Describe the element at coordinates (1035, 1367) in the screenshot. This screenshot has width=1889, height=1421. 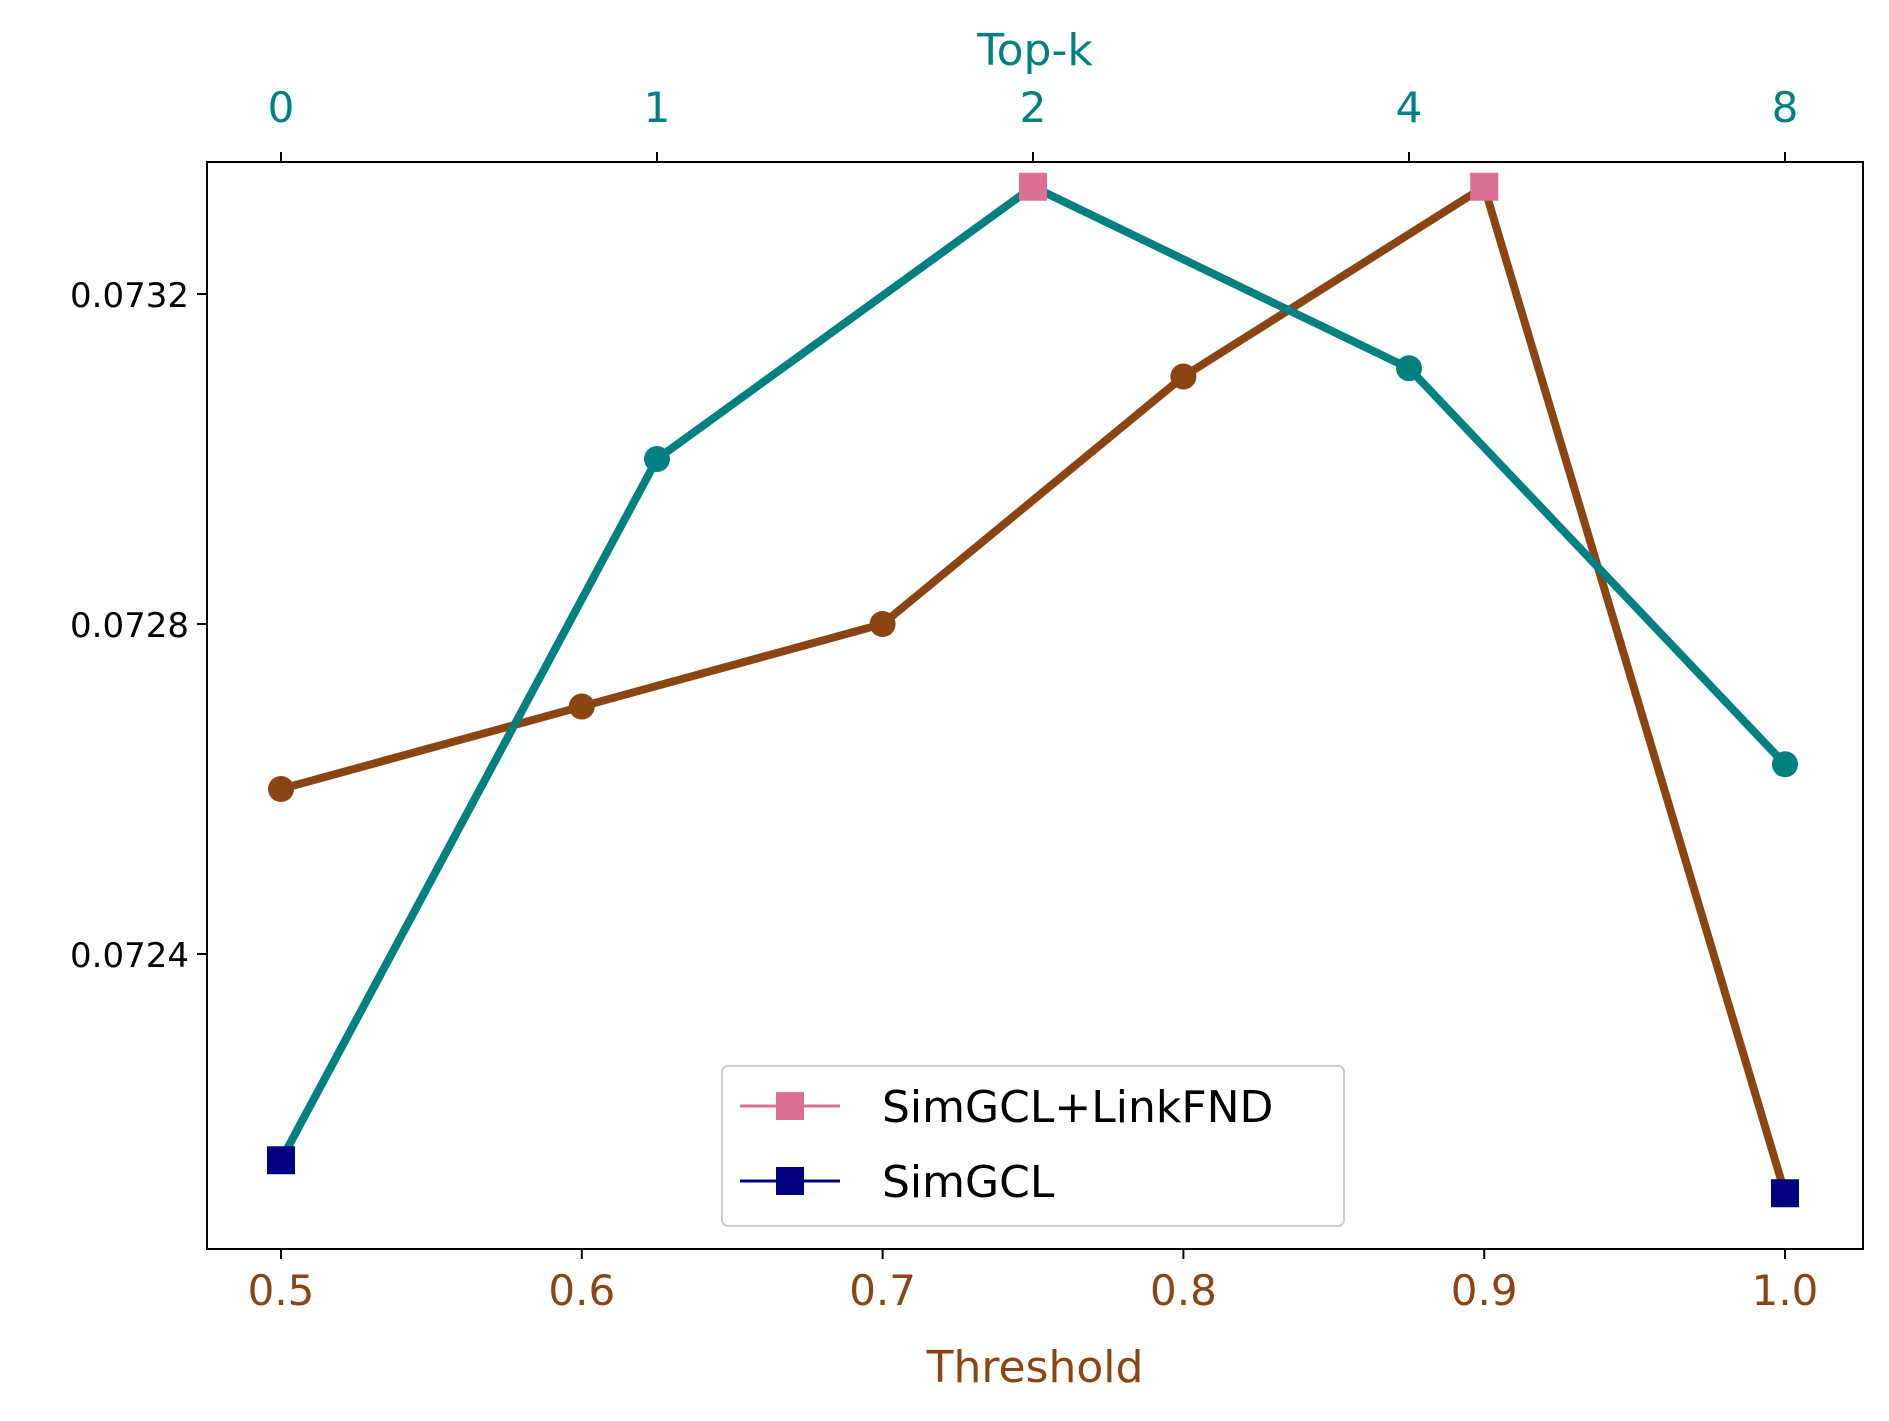
I see `x-axis-title: Threshold` at that location.